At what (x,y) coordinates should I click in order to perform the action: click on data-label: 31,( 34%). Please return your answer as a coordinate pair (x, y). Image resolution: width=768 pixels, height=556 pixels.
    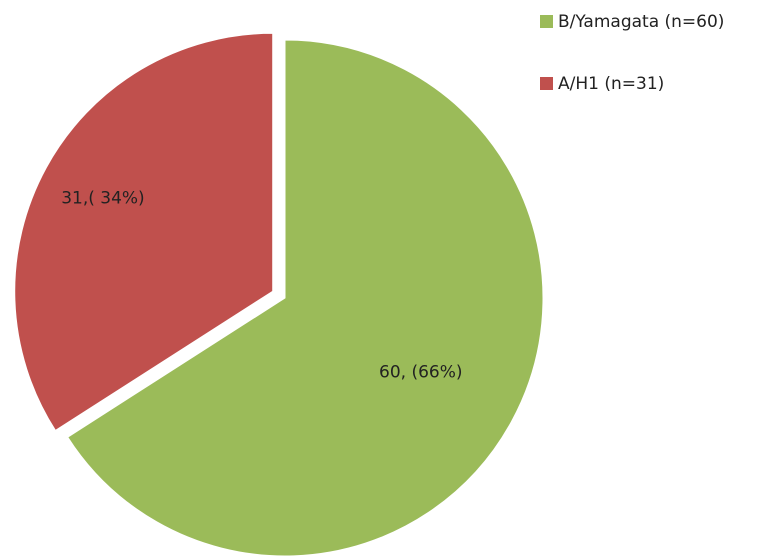
    Looking at the image, I should click on (103, 198).